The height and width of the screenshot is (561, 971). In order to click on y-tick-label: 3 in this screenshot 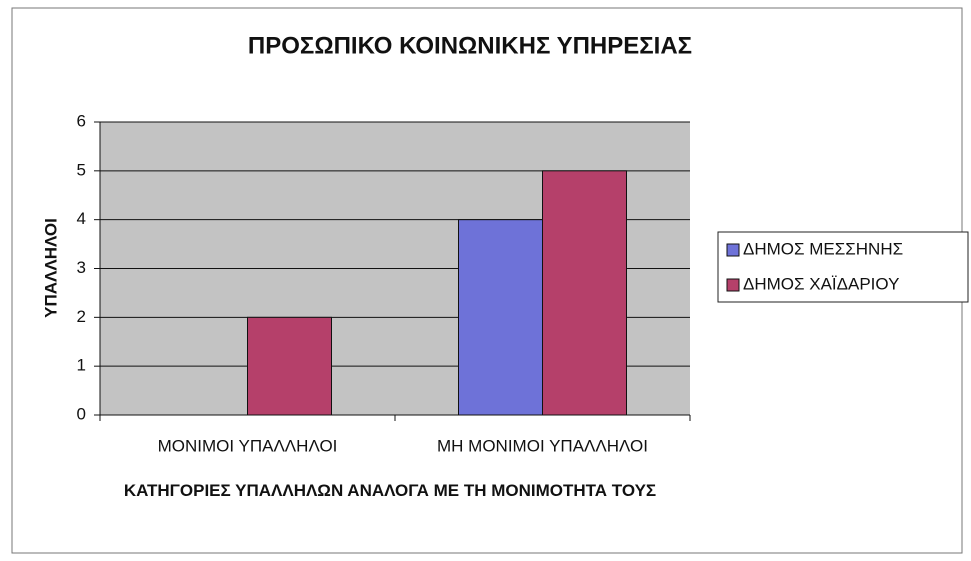, I will do `click(81, 267)`.